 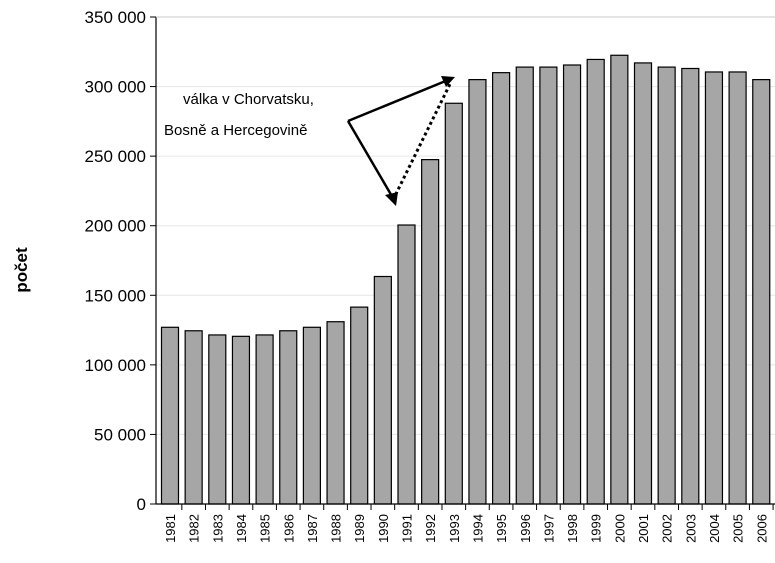 What do you see at coordinates (248, 99) in the screenshot?
I see `annotation-line-1: válka v Chorvatsku,` at bounding box center [248, 99].